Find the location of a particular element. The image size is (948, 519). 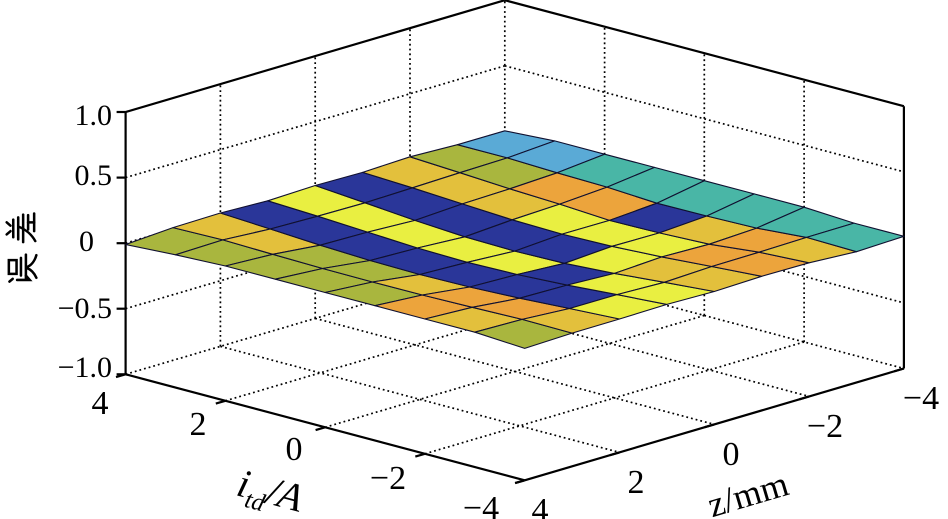

svg-text: 0.5 is located at coordinates (94, 175).